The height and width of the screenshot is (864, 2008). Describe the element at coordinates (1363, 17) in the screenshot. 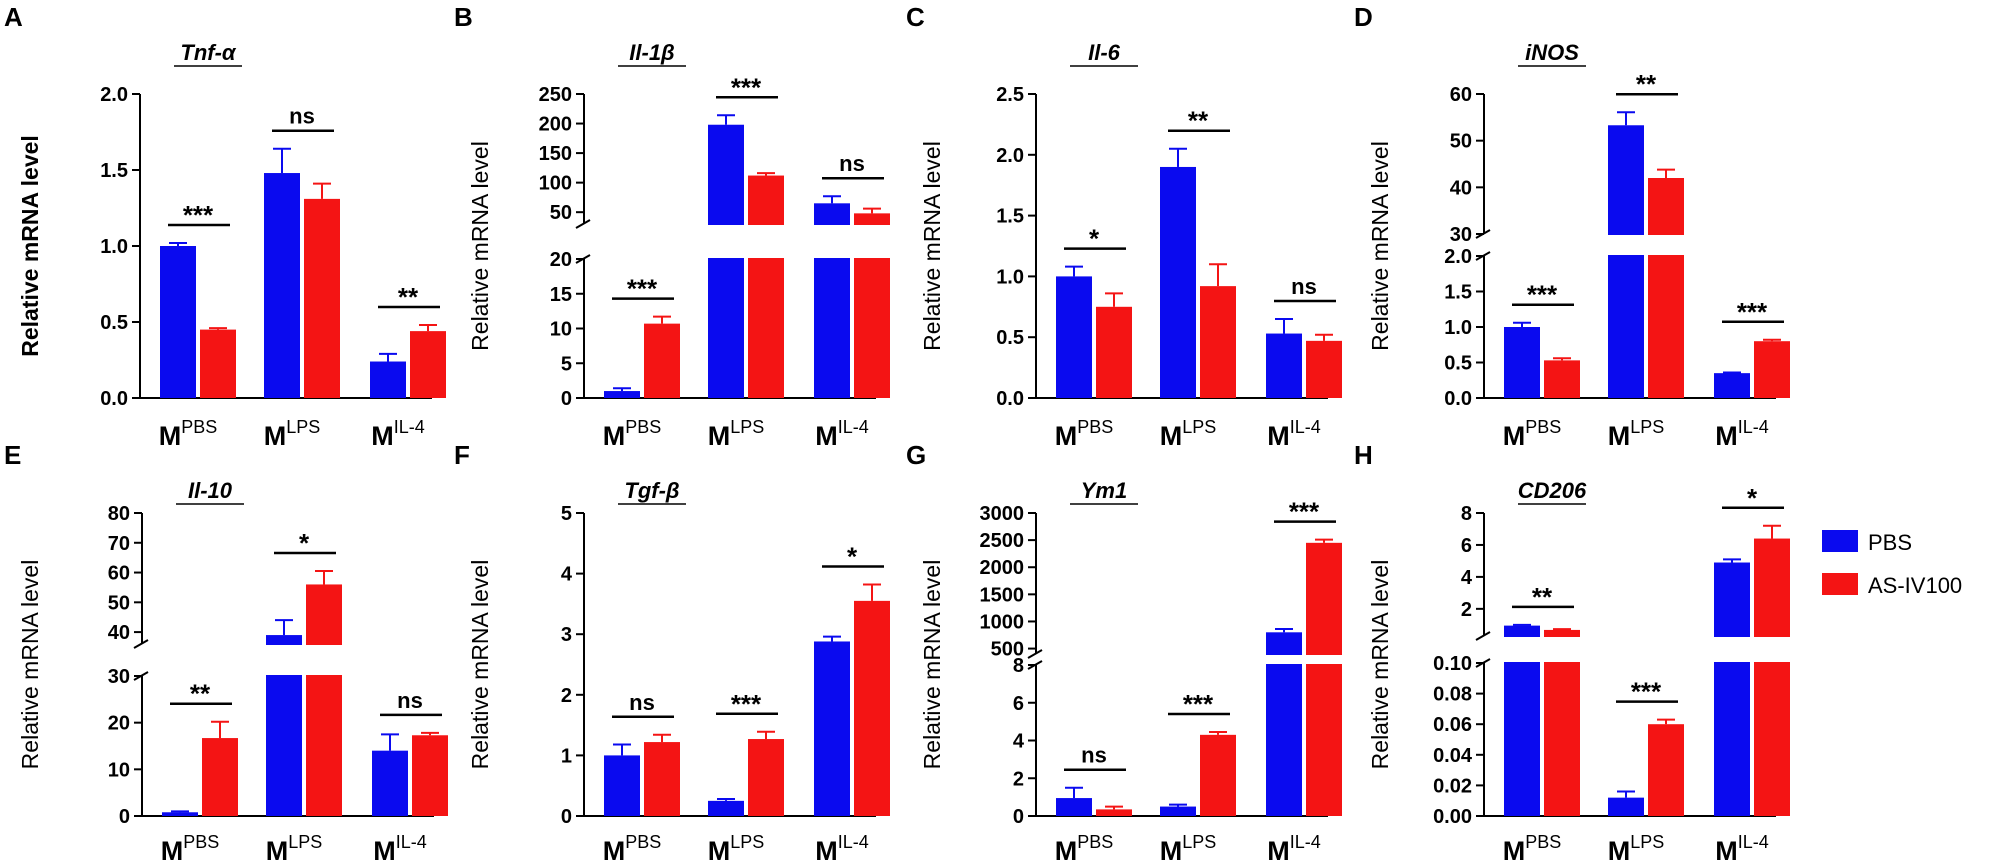

I see `panel-letter: D` at that location.